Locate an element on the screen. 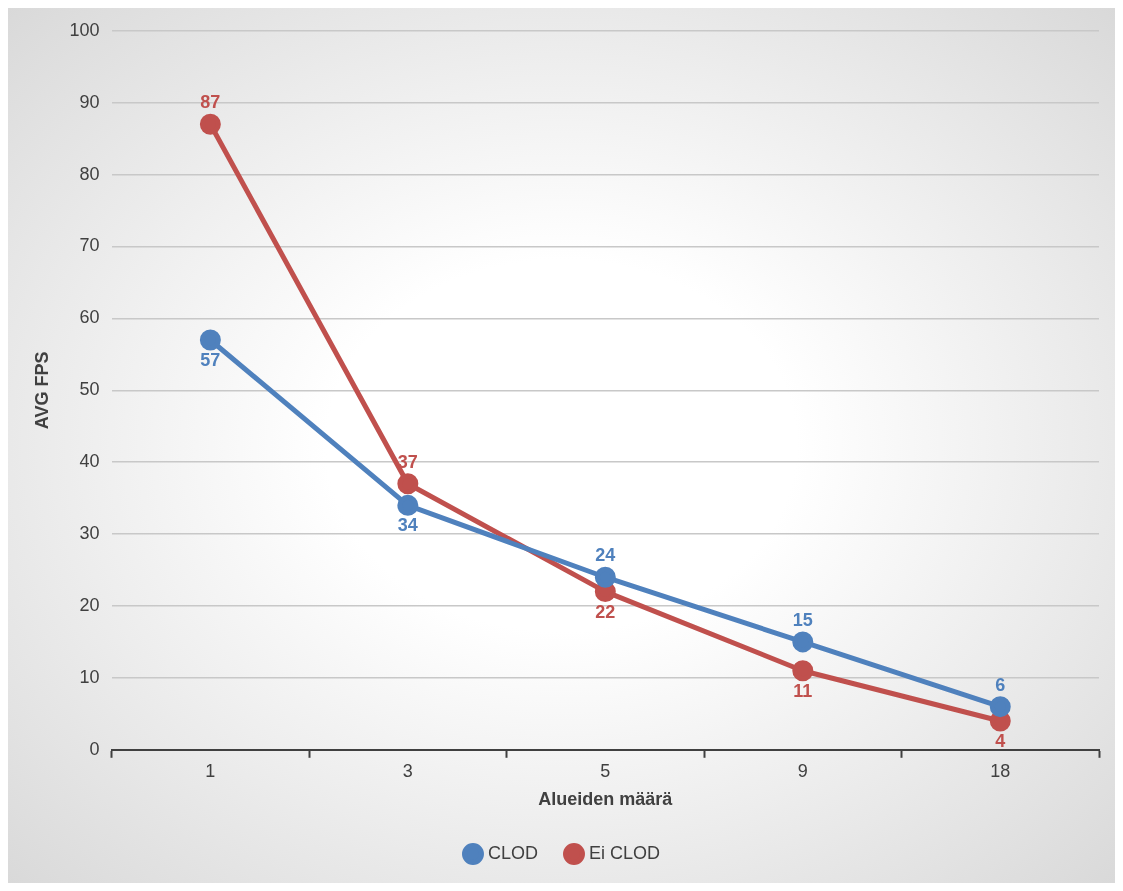 Image resolution: width=1123 pixels, height=891 pixels. data-label: 4 is located at coordinates (1000, 741).